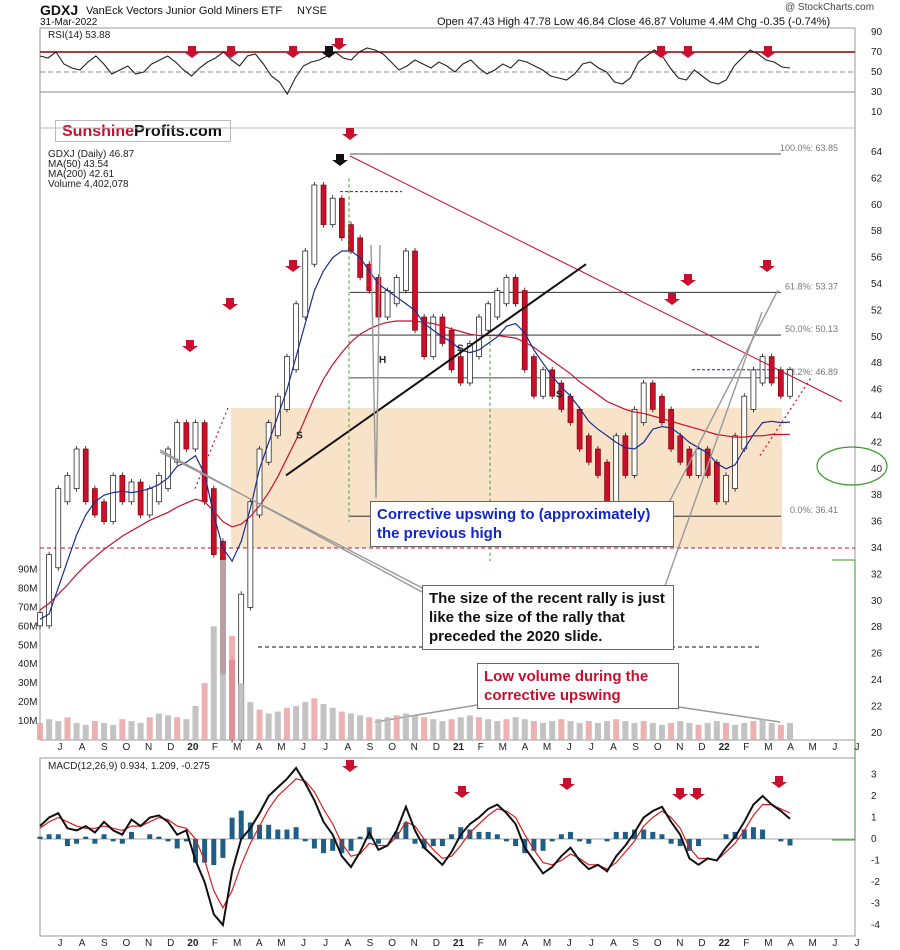 This screenshot has width=900, height=950. What do you see at coordinates (129, 766) in the screenshot?
I see `macd-title: MACD(12,26,9) 0.934, 1.209, -0.275` at bounding box center [129, 766].